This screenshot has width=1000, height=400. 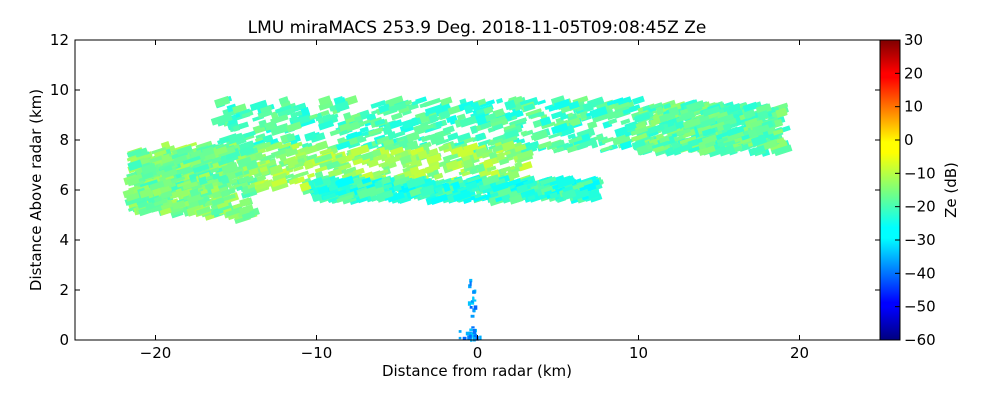 I want to click on colorbar-tick-label: 20, so click(x=913, y=73).